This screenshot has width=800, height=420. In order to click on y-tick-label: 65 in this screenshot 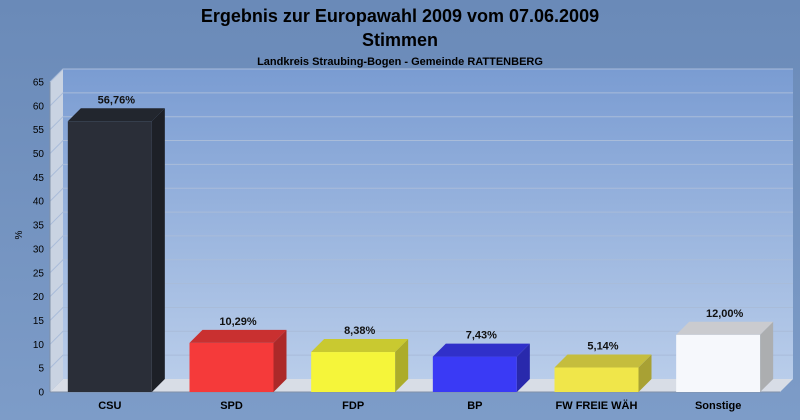, I will do `click(39, 83)`.